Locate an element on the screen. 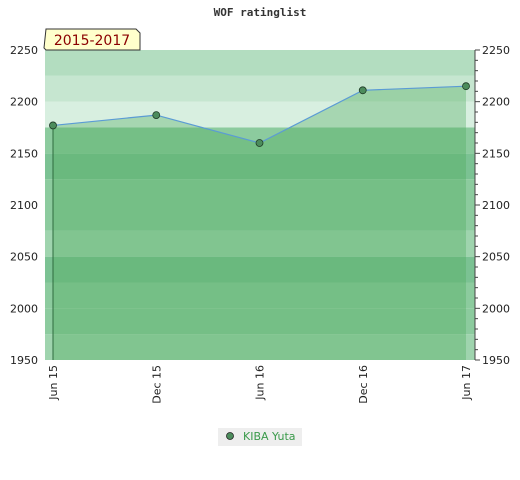 The image size is (520, 480). y-axis-left: 1950 2000 2050 2100 2150 2200 2250 is located at coordinates (24, 205).